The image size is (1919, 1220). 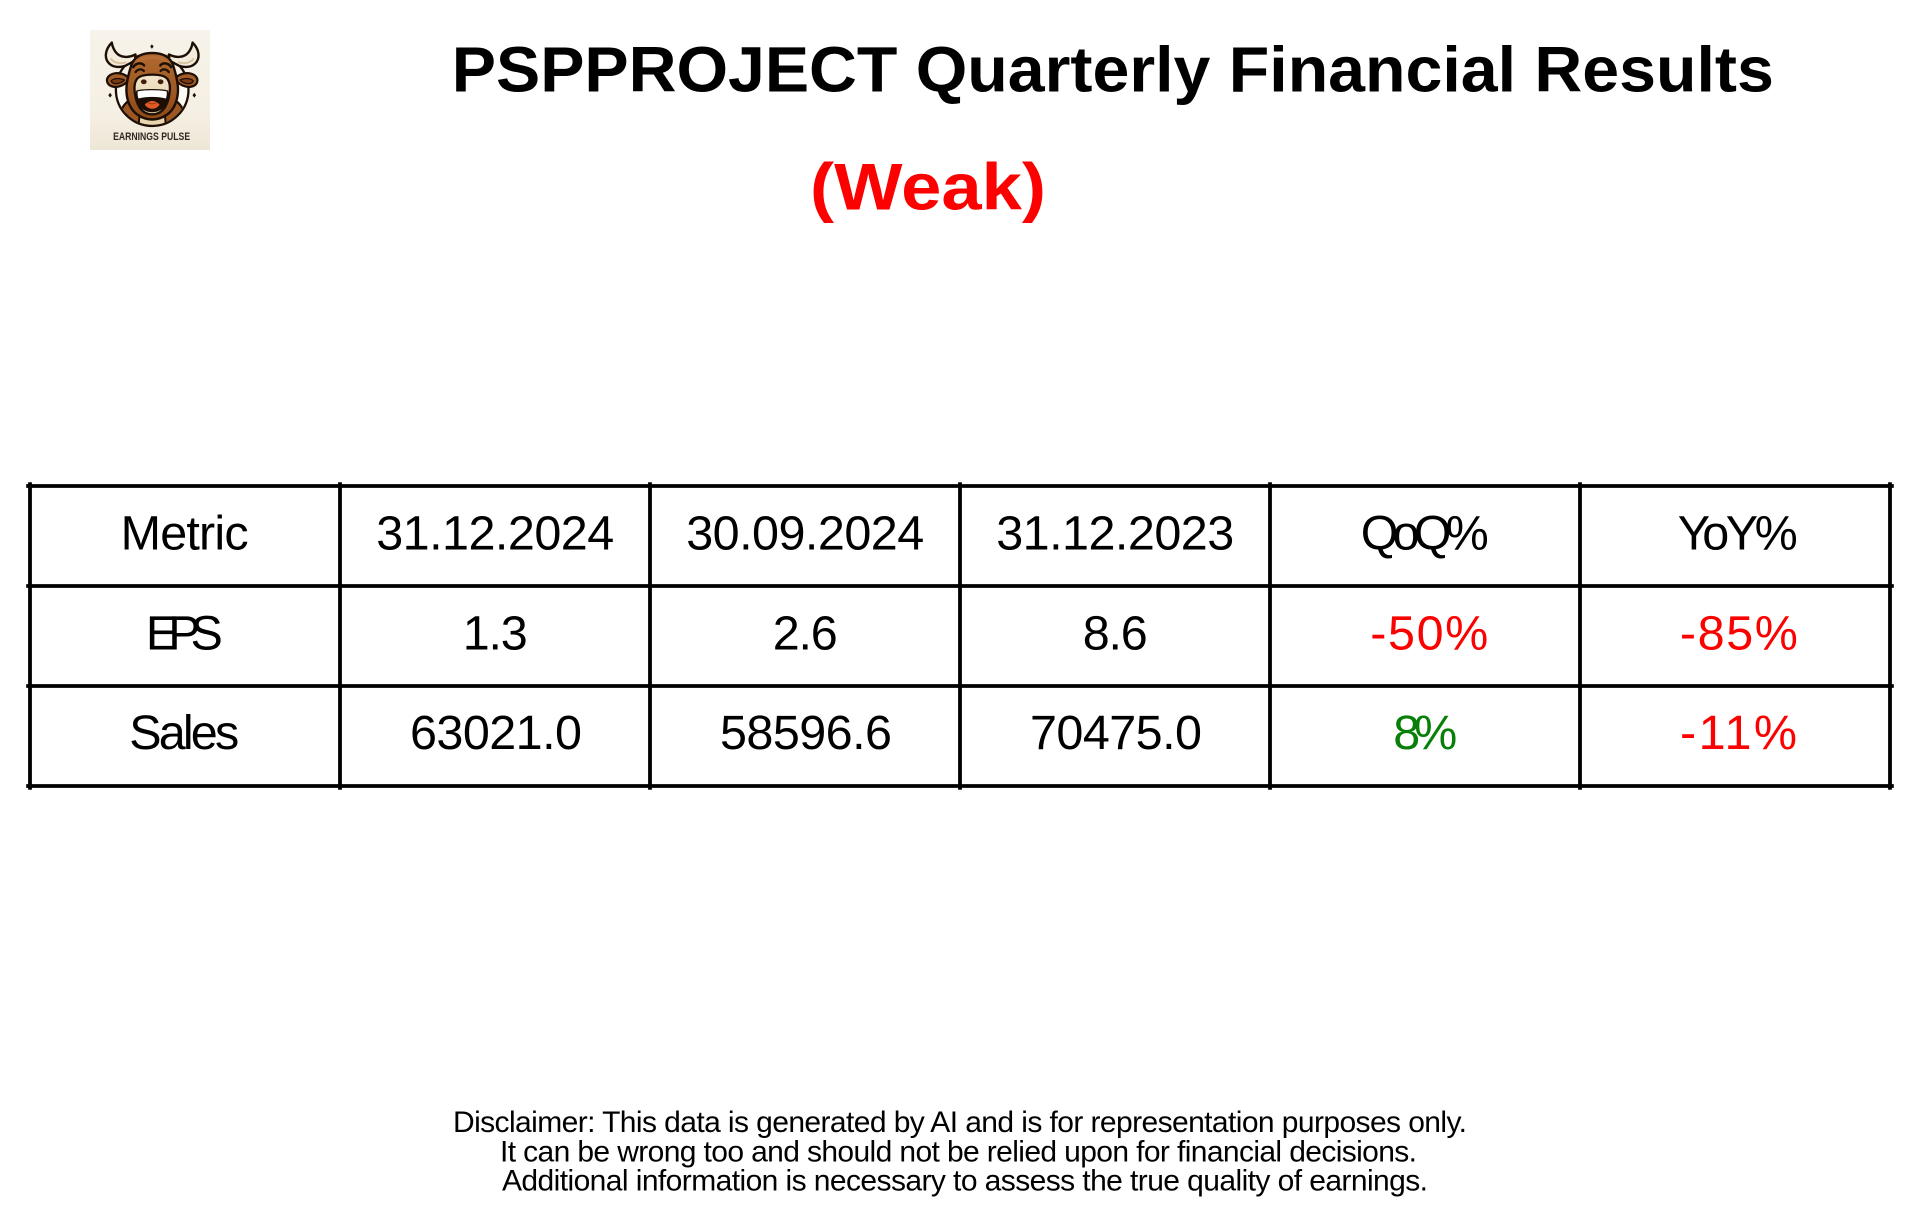 What do you see at coordinates (1739, 633) in the screenshot?
I see `svg-text: -85%` at bounding box center [1739, 633].